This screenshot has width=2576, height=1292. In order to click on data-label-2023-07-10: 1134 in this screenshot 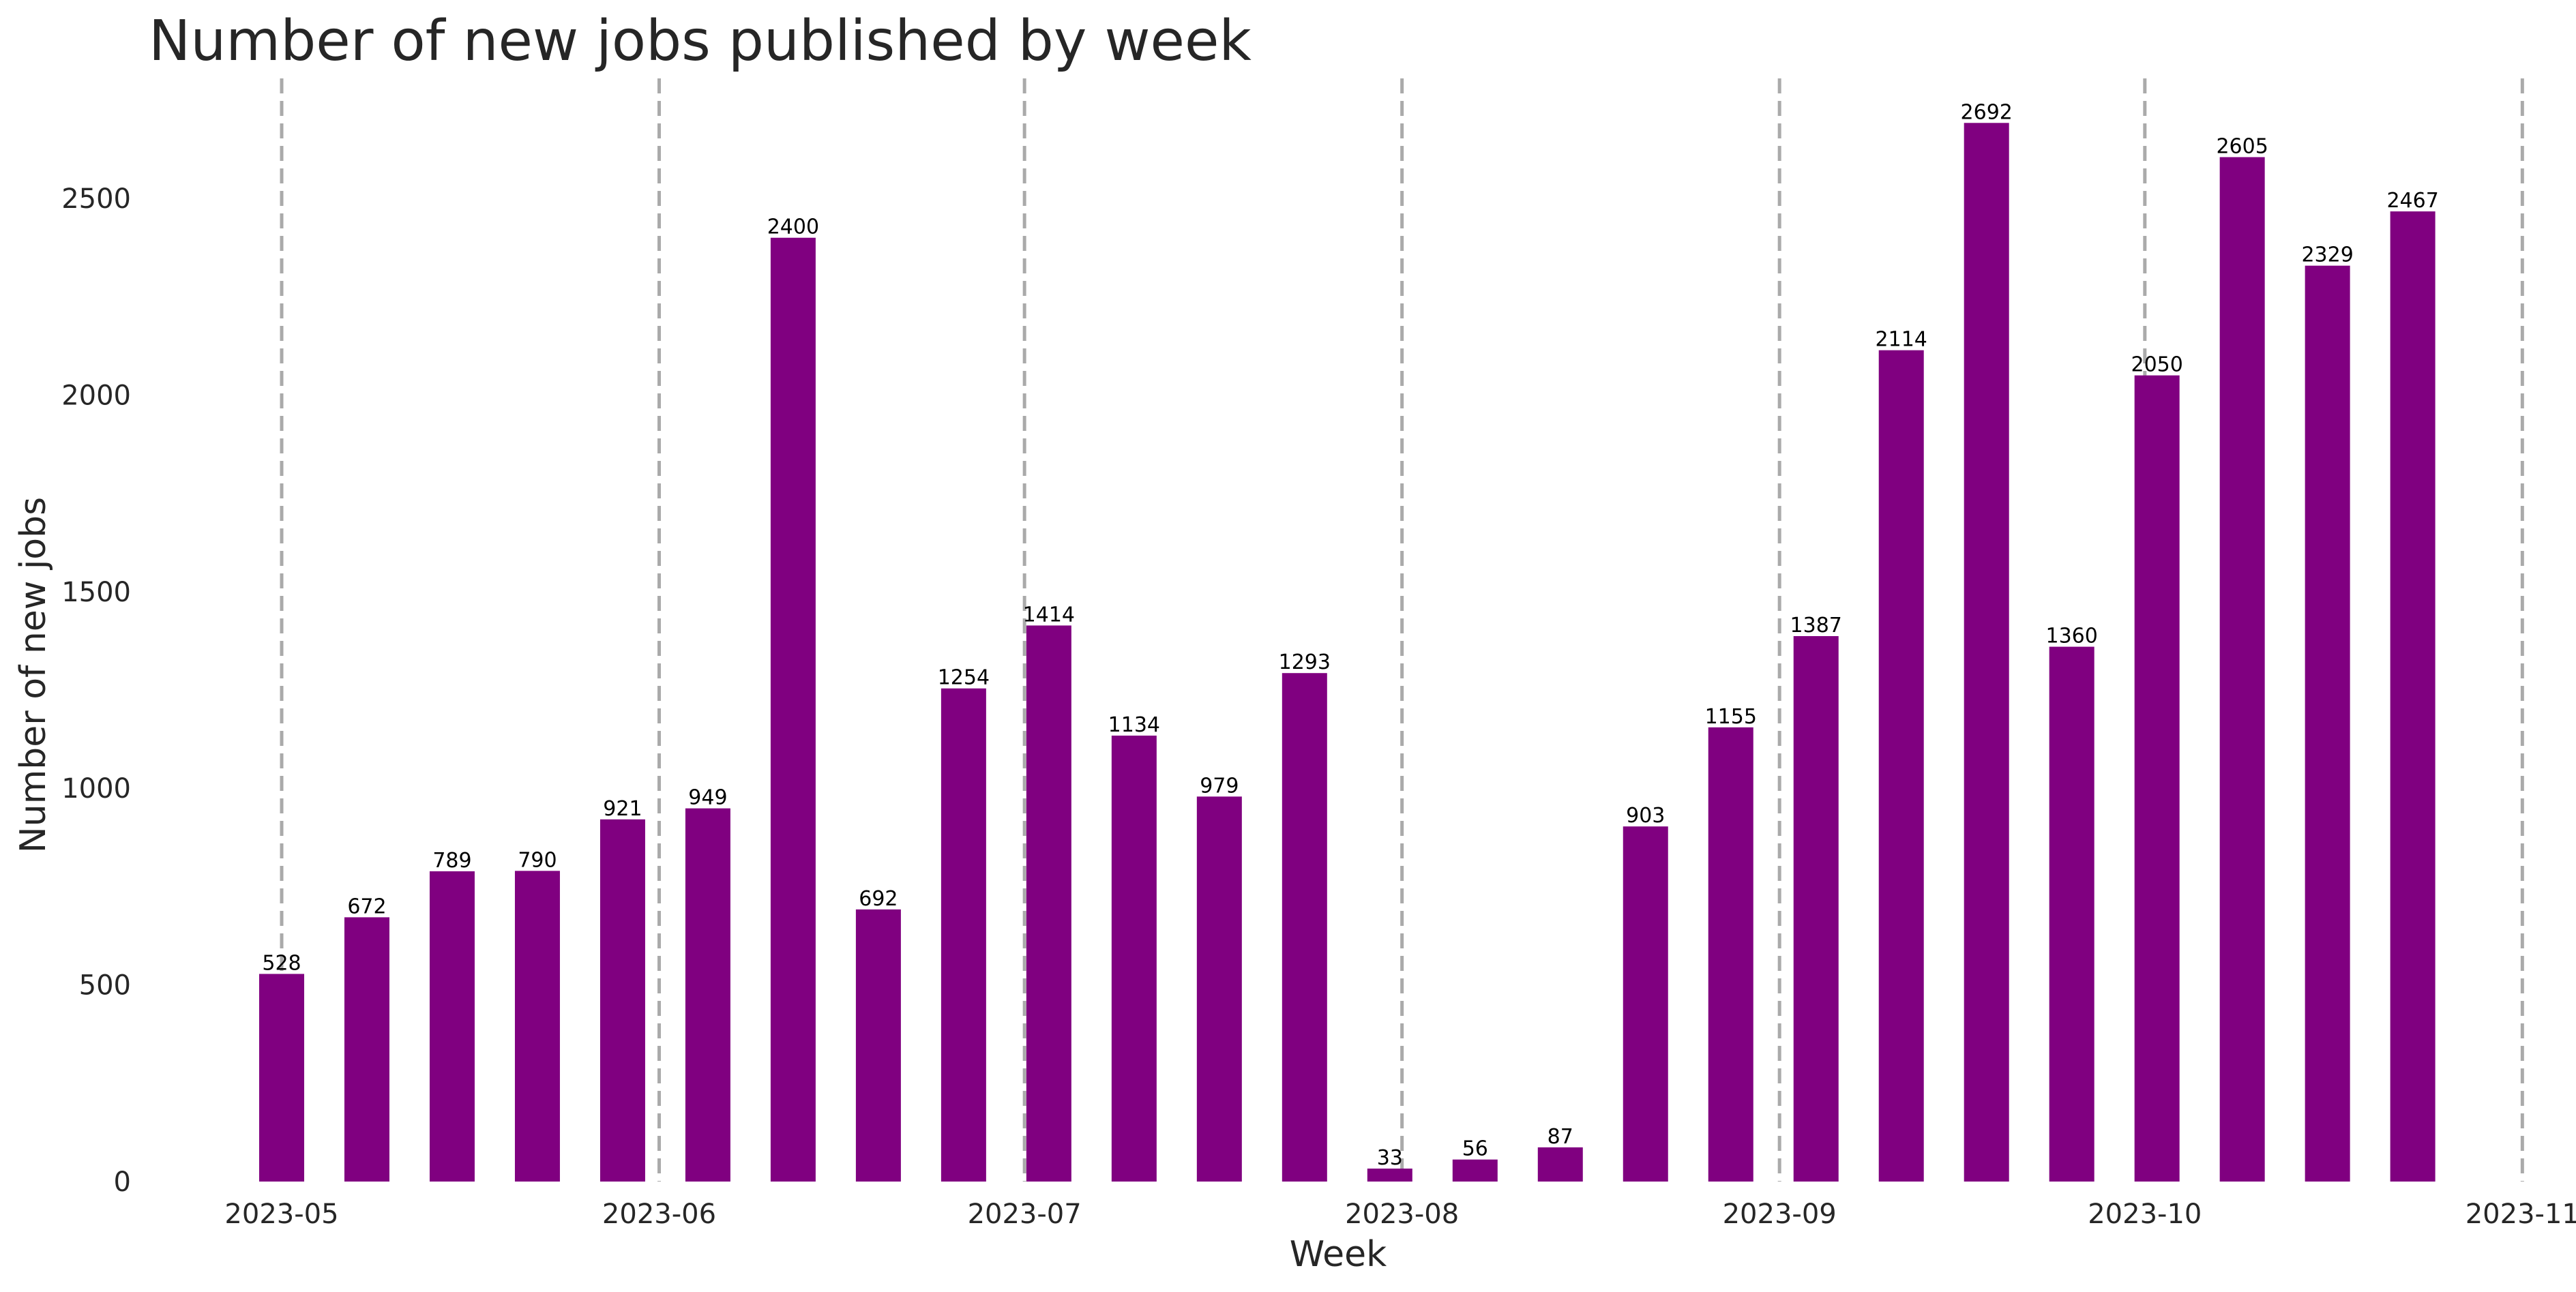, I will do `click(1134, 725)`.